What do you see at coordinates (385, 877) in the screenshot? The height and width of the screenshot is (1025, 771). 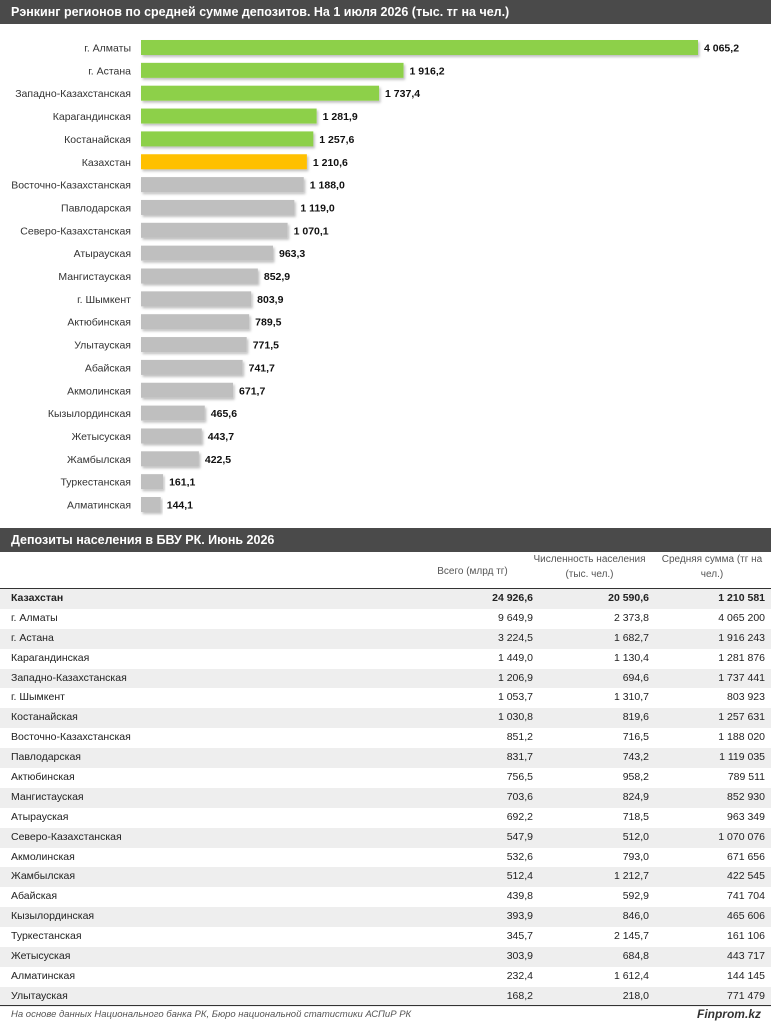 I see `table-row: Жамбылская 512,4 1 212,7 422 545` at bounding box center [385, 877].